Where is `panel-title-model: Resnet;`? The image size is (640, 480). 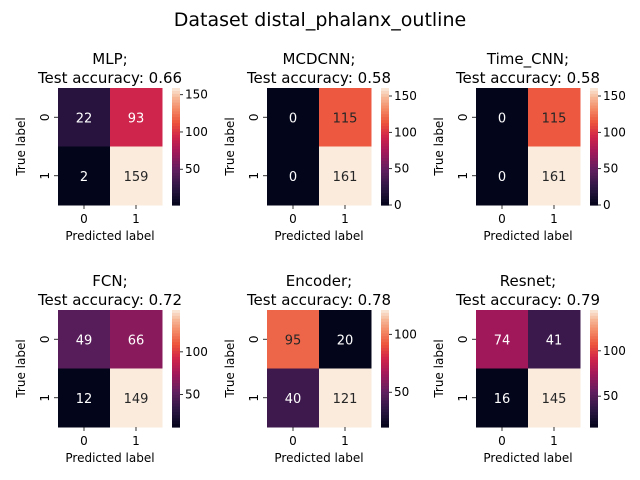
panel-title-model: Resnet; is located at coordinates (528, 281).